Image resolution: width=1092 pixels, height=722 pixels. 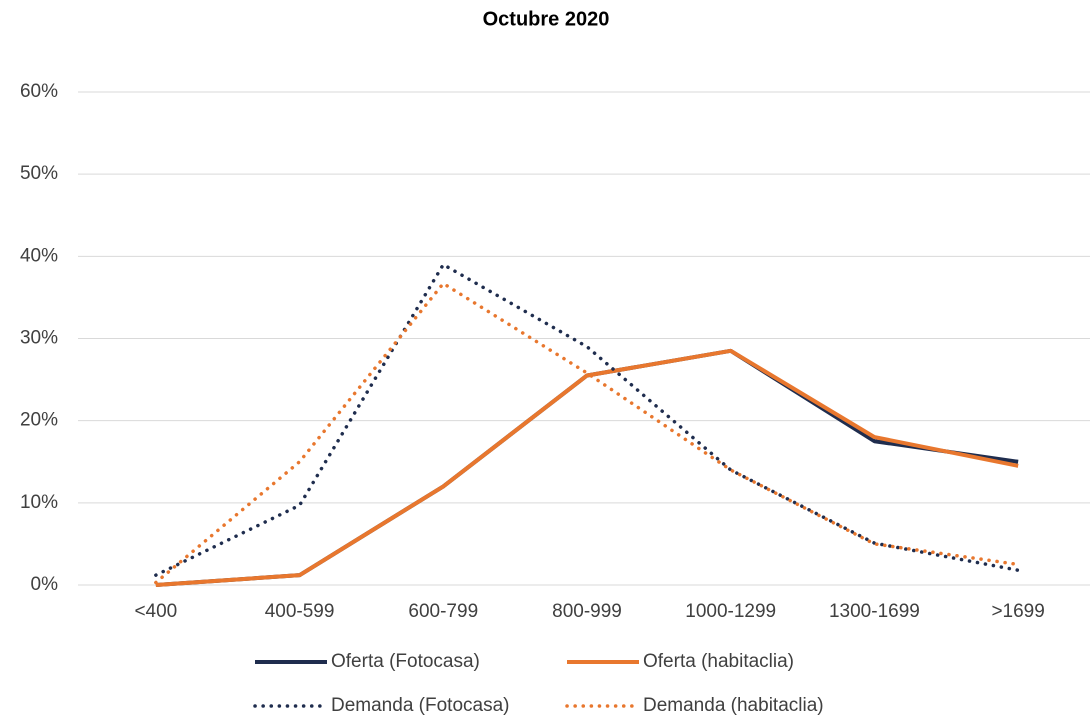 What do you see at coordinates (45, 584) in the screenshot?
I see `y-tick-label: 0%` at bounding box center [45, 584].